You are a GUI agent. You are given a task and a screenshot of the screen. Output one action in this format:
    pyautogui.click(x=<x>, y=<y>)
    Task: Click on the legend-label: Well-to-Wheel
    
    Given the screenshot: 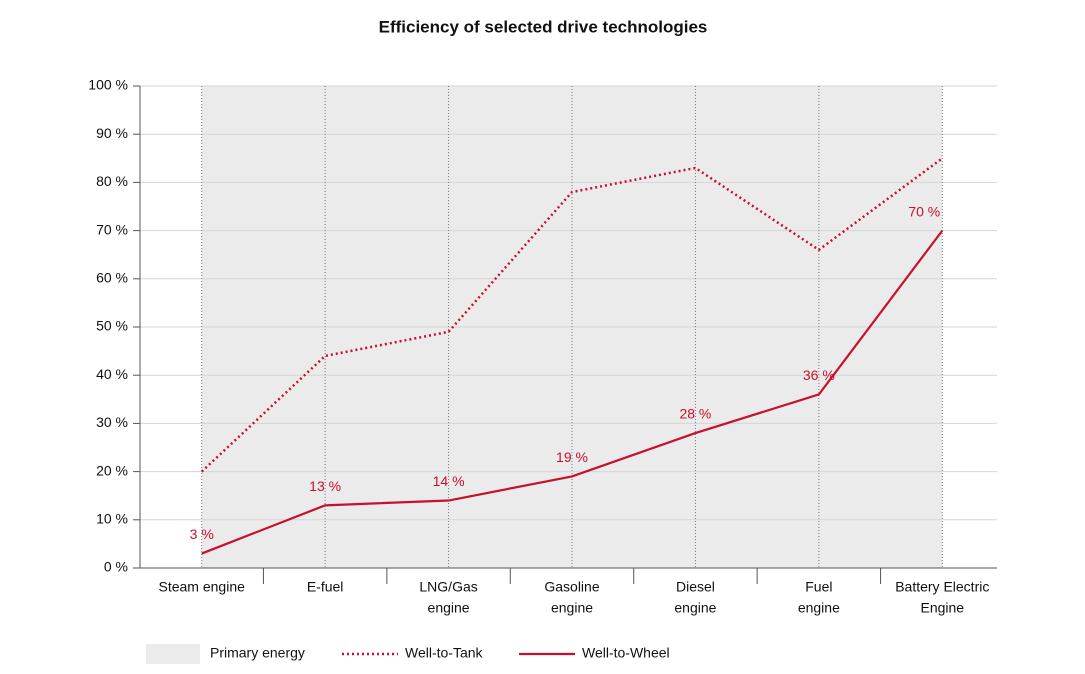 What is the action you would take?
    pyautogui.click(x=626, y=653)
    